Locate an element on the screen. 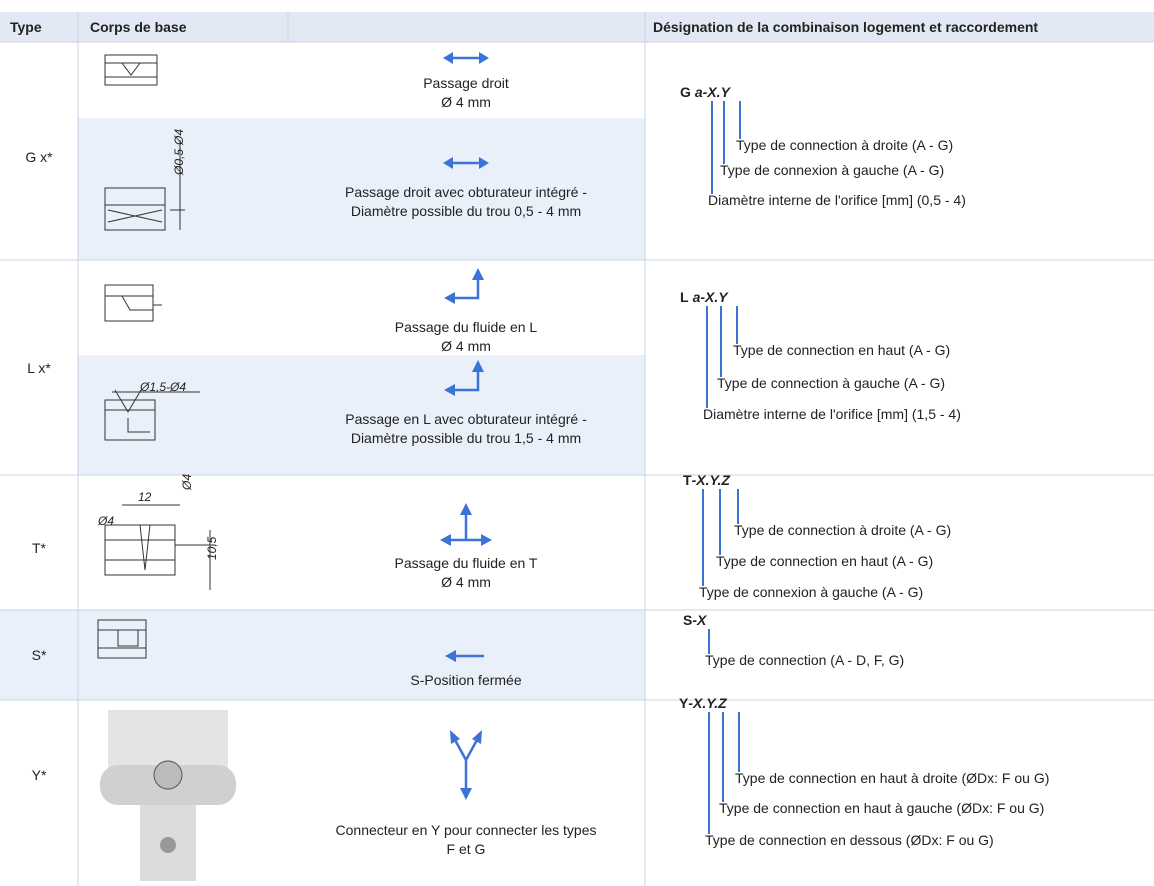  dimension-label: 12 is located at coordinates (145, 497).